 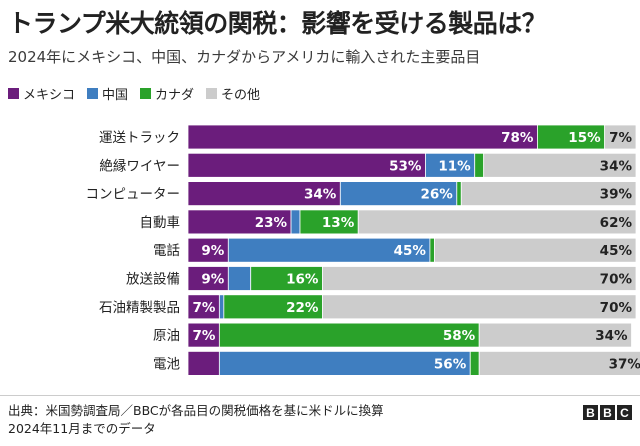 I want to click on legend: メキシコ 中国 カナダ その他, so click(x=140, y=93).